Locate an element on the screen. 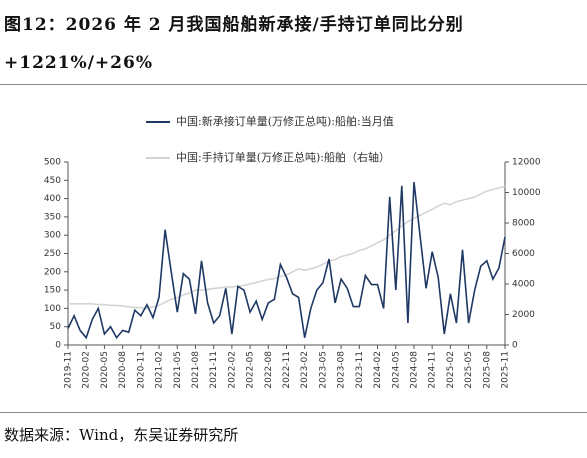  y-tick-label: 50 is located at coordinates (56, 327).